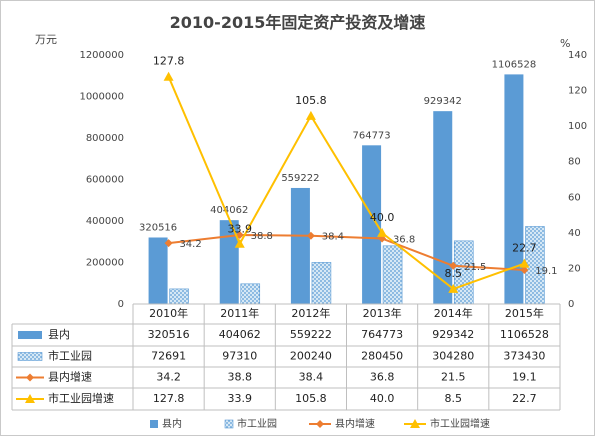 The height and width of the screenshot is (436, 595). What do you see at coordinates (101, 97) in the screenshot?
I see `y-left-tick-label: 1000000` at bounding box center [101, 97].